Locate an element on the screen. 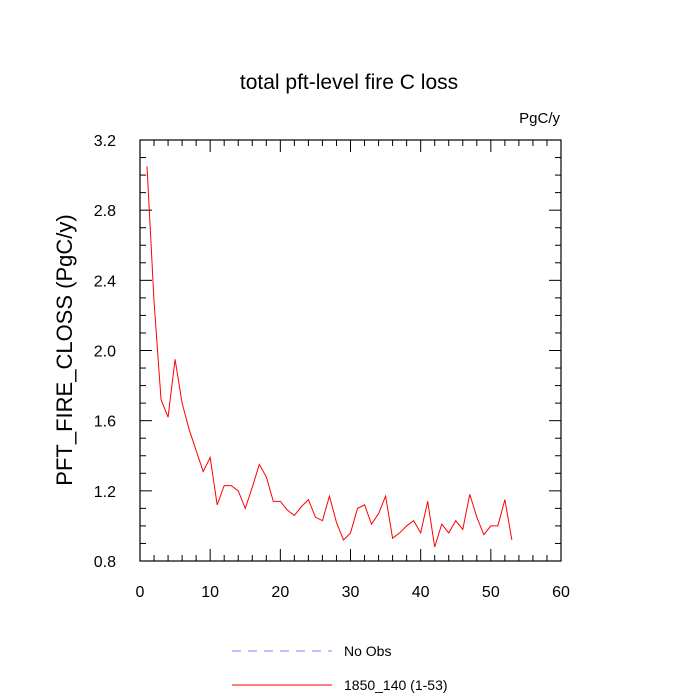  y-tick-label: 2.4 is located at coordinates (105, 281).